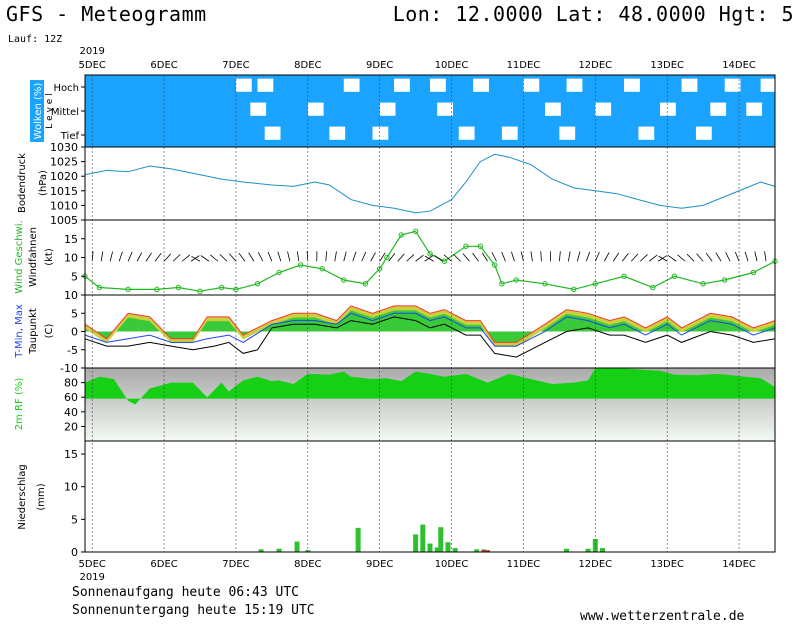  I want to click on y-tick-label: 1030, so click(64, 147).